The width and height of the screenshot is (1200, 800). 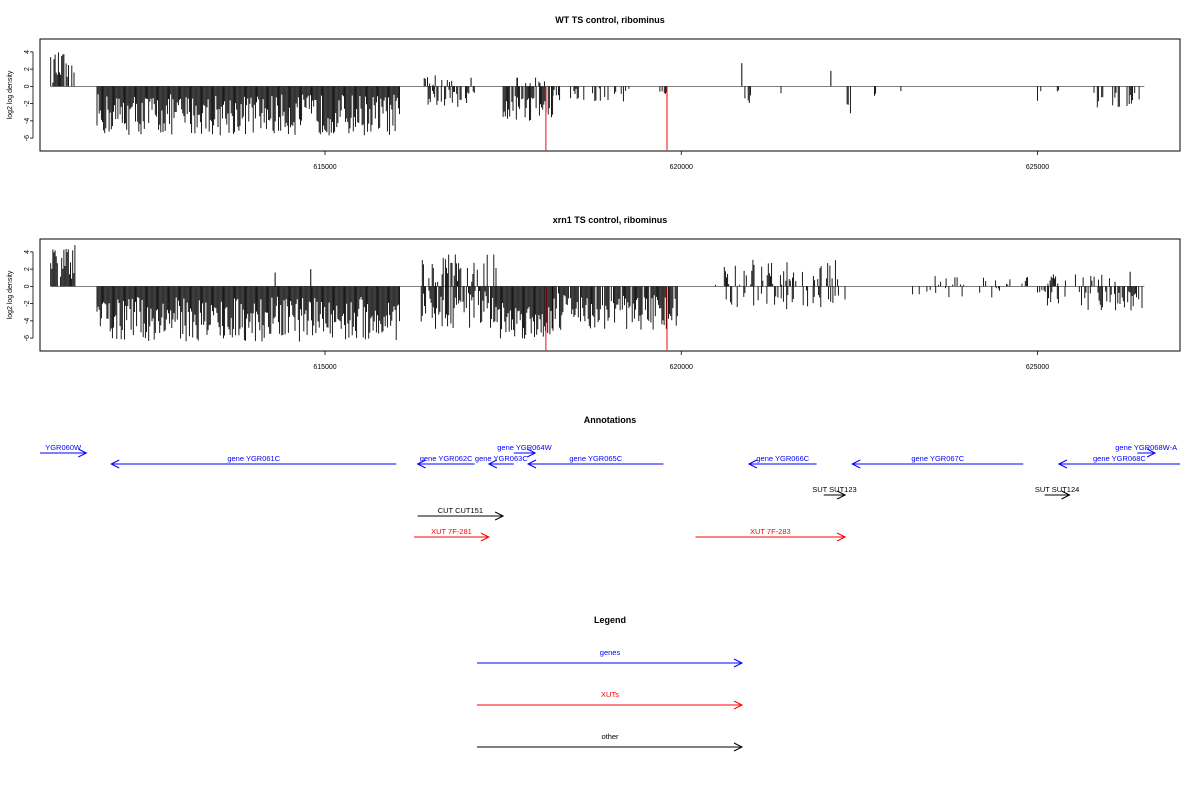 I want to click on annotation-gene-label: gene YGR068C, so click(x=1119, y=458).